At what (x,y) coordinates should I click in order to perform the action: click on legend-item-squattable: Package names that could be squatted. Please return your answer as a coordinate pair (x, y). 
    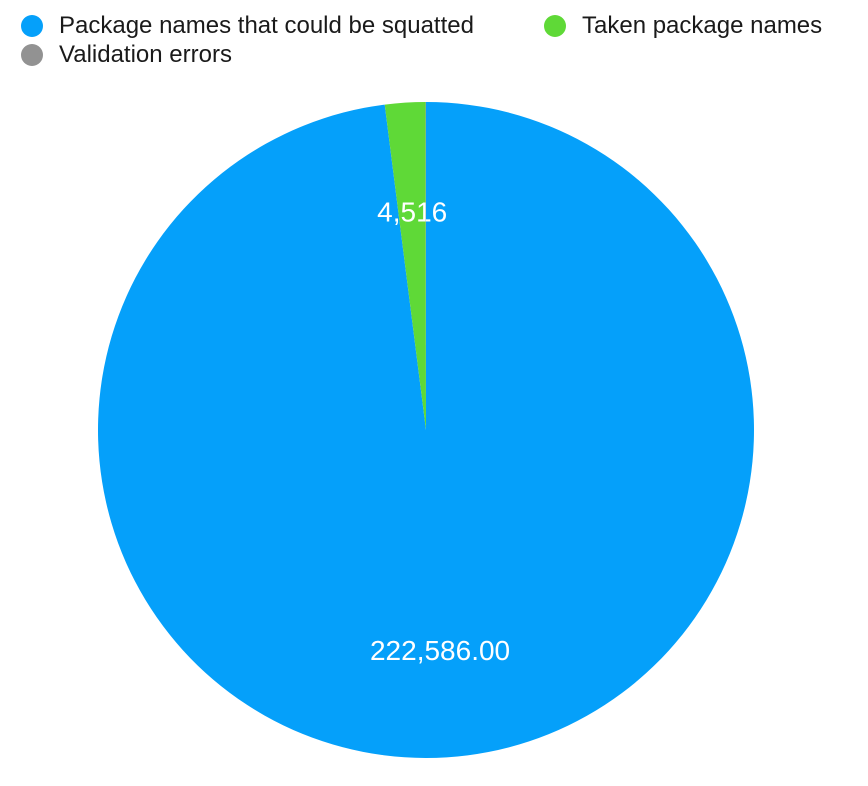
    Looking at the image, I should click on (247, 26).